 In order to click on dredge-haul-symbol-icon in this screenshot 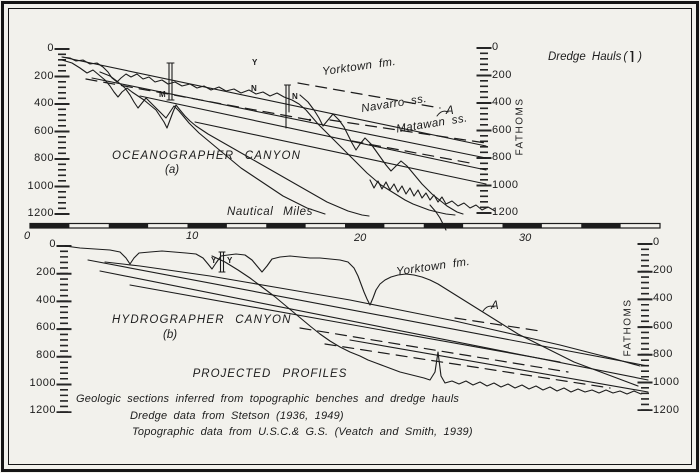, I will do `click(632, 56)`.